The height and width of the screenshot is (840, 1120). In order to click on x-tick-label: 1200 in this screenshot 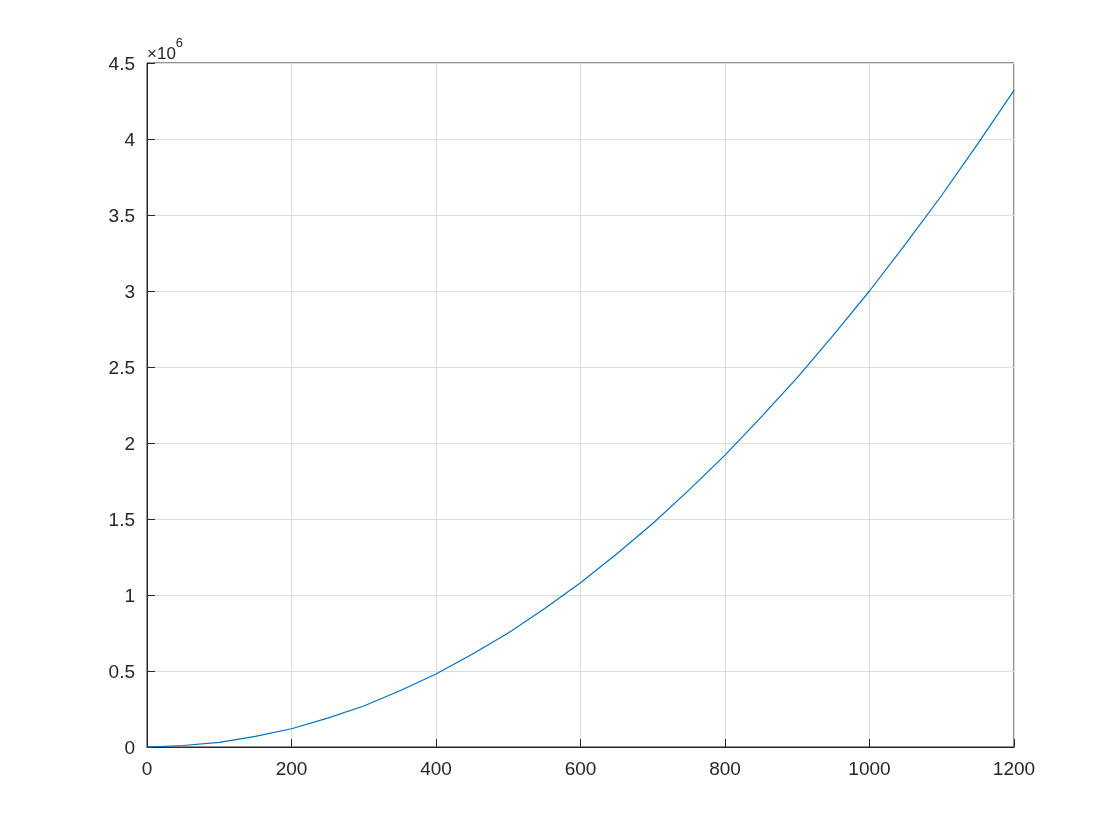, I will do `click(1014, 768)`.